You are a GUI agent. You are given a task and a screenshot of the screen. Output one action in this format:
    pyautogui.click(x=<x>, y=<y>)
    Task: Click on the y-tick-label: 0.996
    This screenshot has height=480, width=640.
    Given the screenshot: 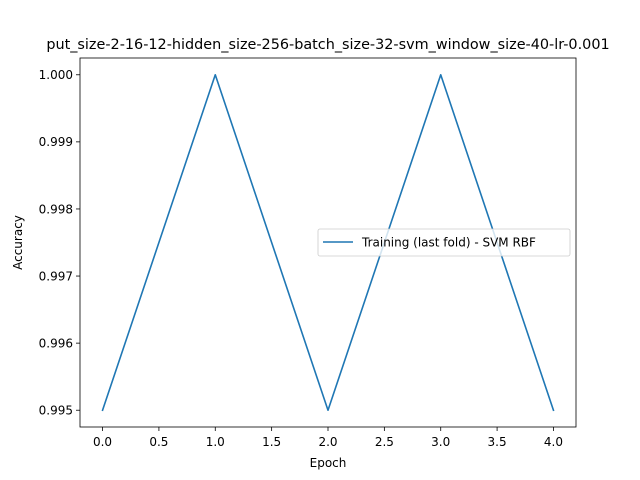 What is the action you would take?
    pyautogui.click(x=56, y=343)
    